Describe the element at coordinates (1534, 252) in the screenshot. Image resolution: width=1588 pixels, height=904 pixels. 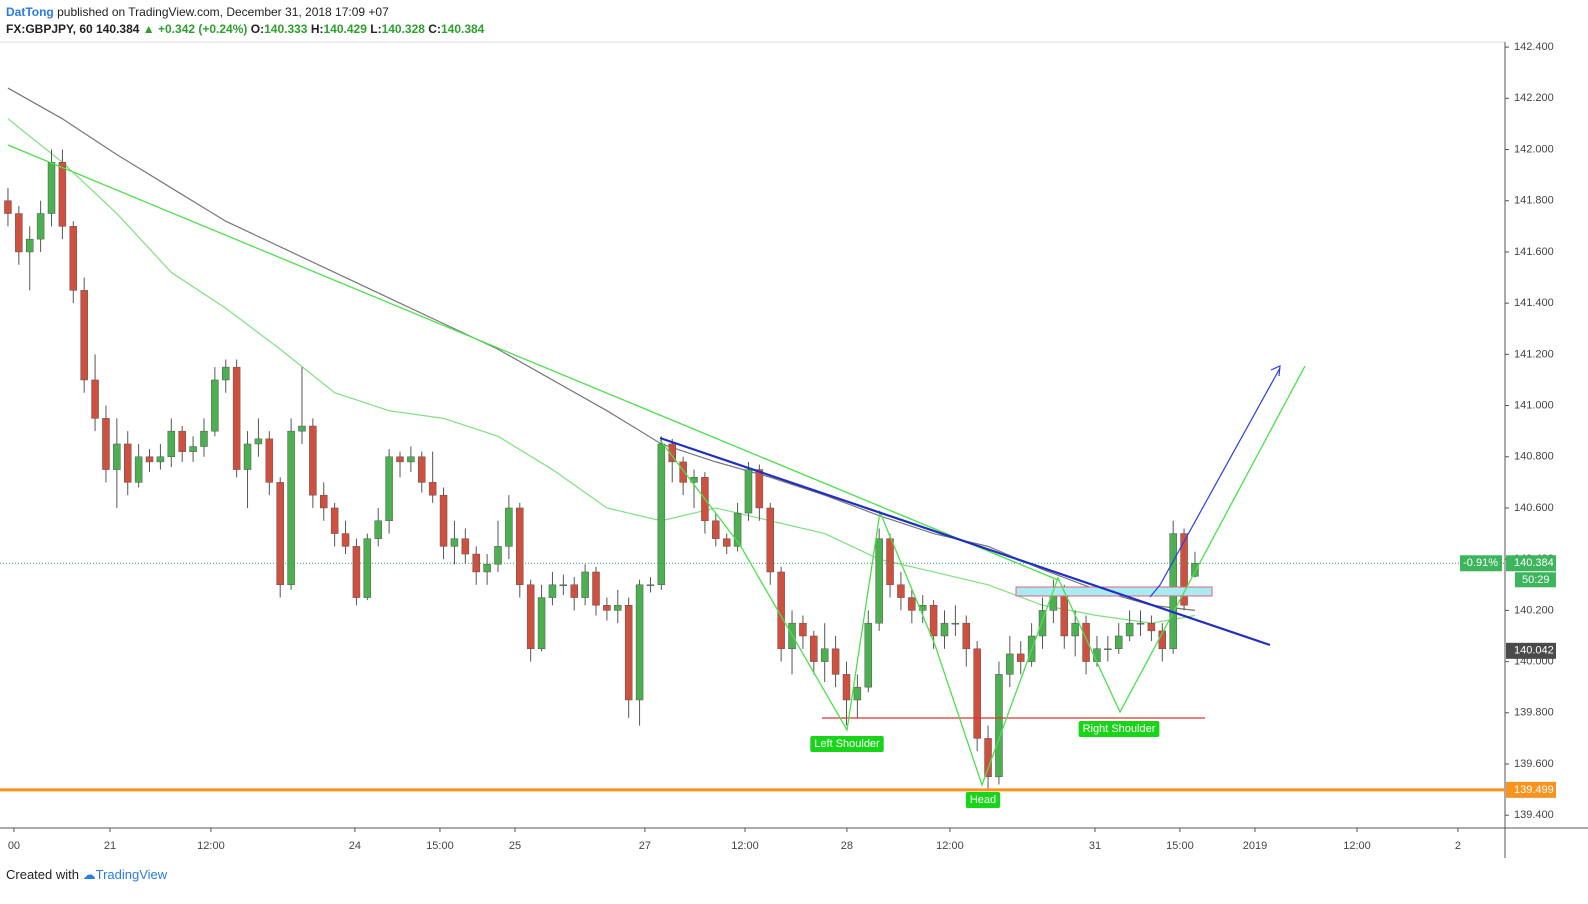
I see `y-tick-label: 141.600` at that location.